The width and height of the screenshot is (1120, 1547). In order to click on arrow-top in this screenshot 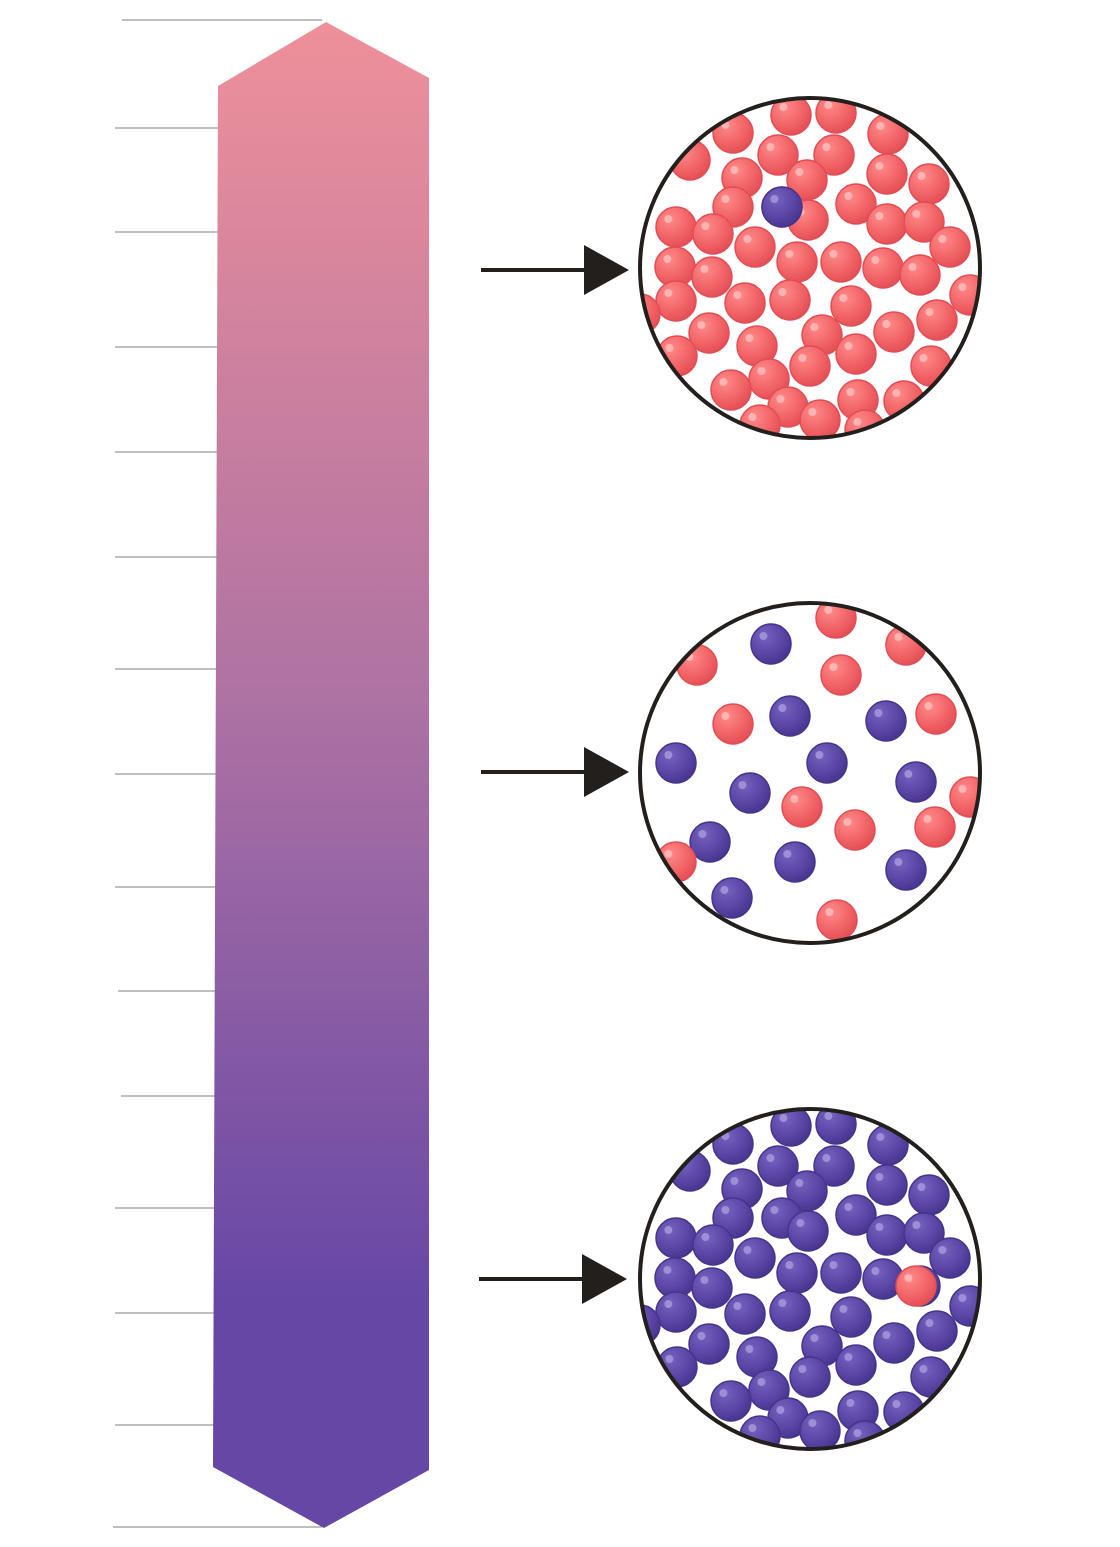, I will do `click(555, 270)`.